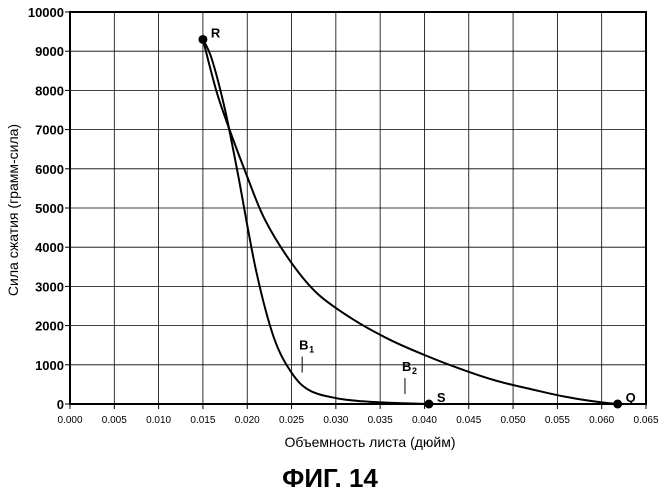 The width and height of the screenshot is (666, 500). Describe the element at coordinates (303, 345) in the screenshot. I see `annotation-b1-label: B` at that location.